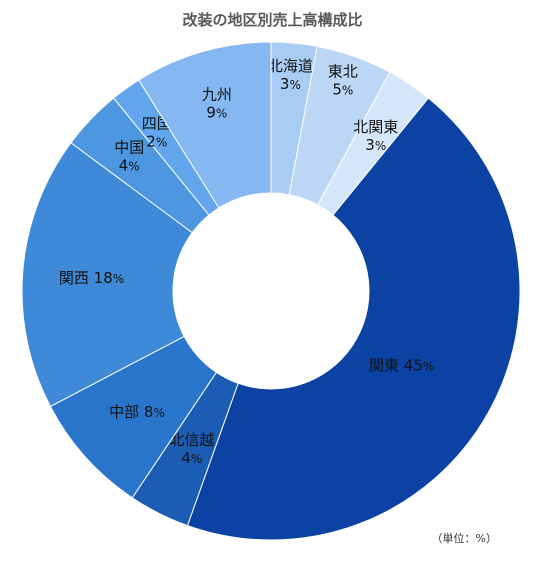 The height and width of the screenshot is (562, 545). What do you see at coordinates (290, 75) in the screenshot?
I see `slice-label-0: 北海道 3%` at bounding box center [290, 75].